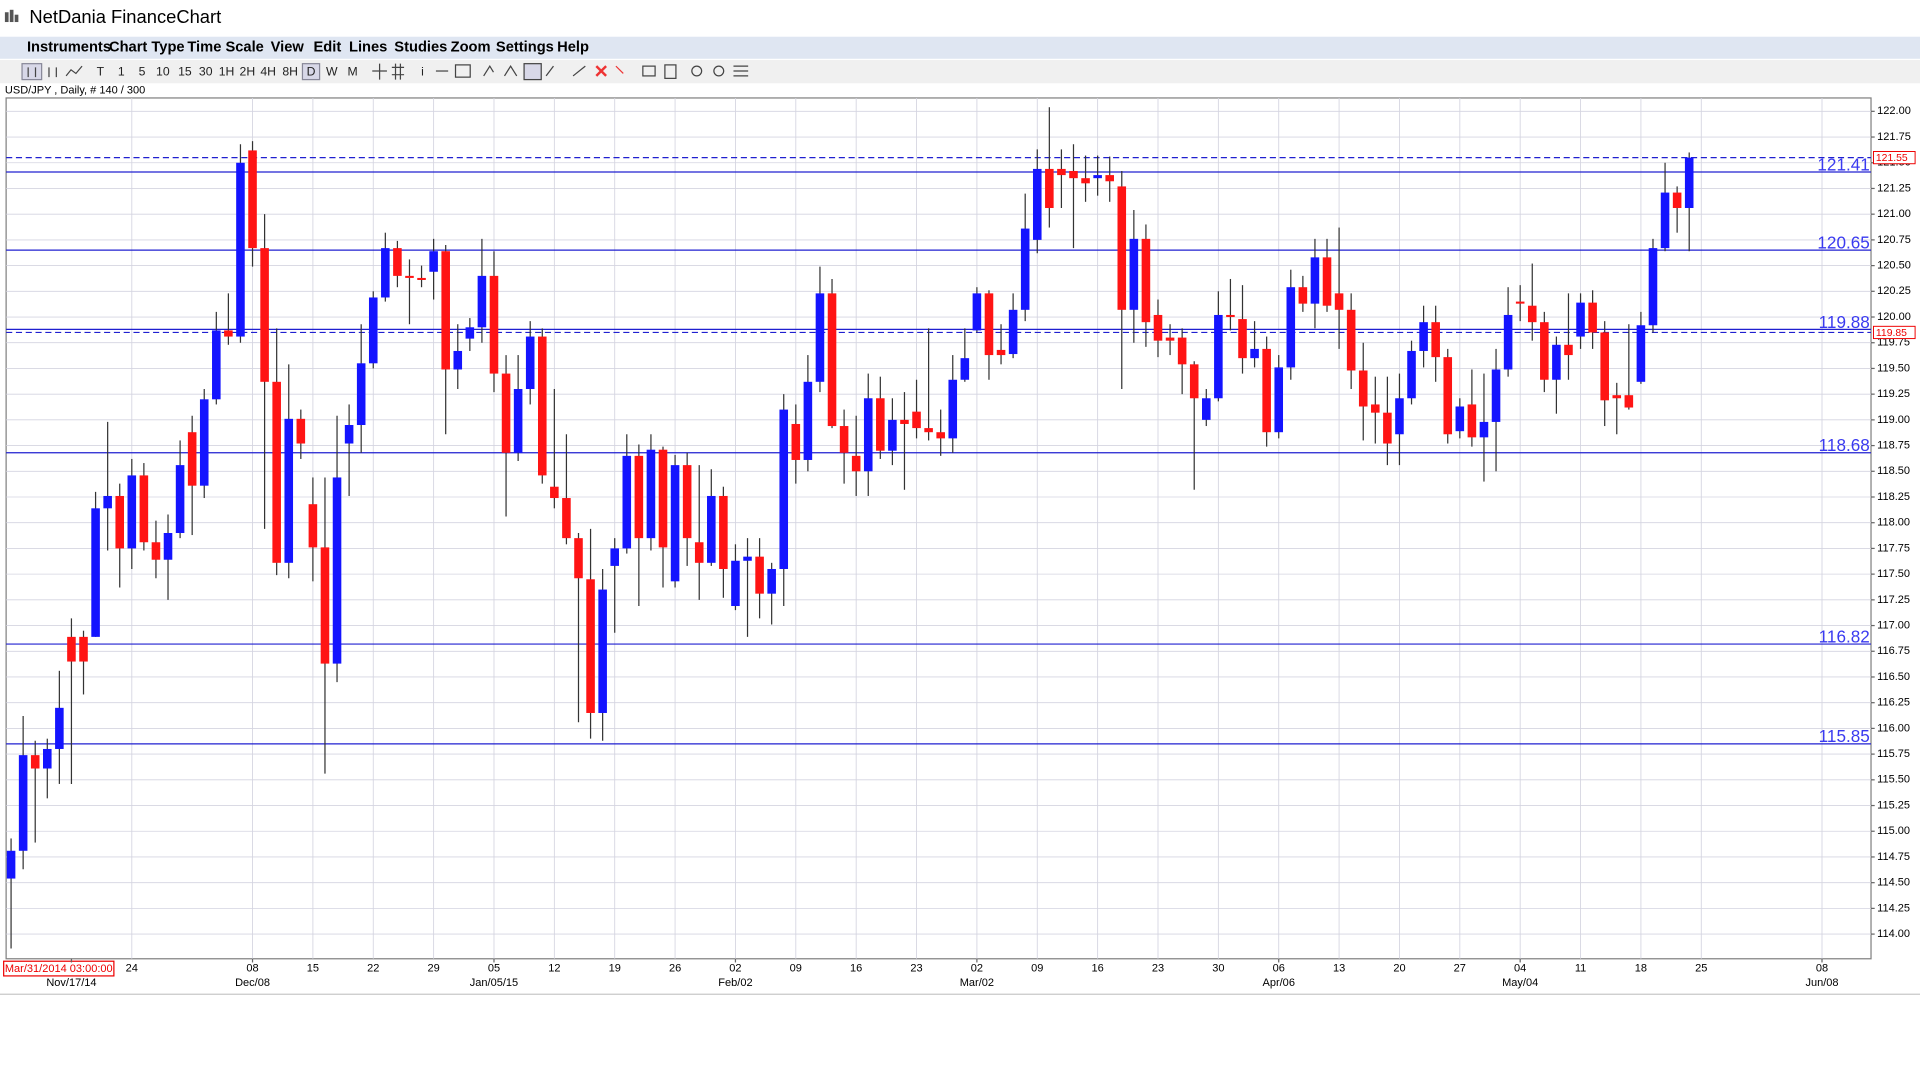 This screenshot has width=1920, height=1080. I want to click on toolbar-button: D, so click(311, 71).